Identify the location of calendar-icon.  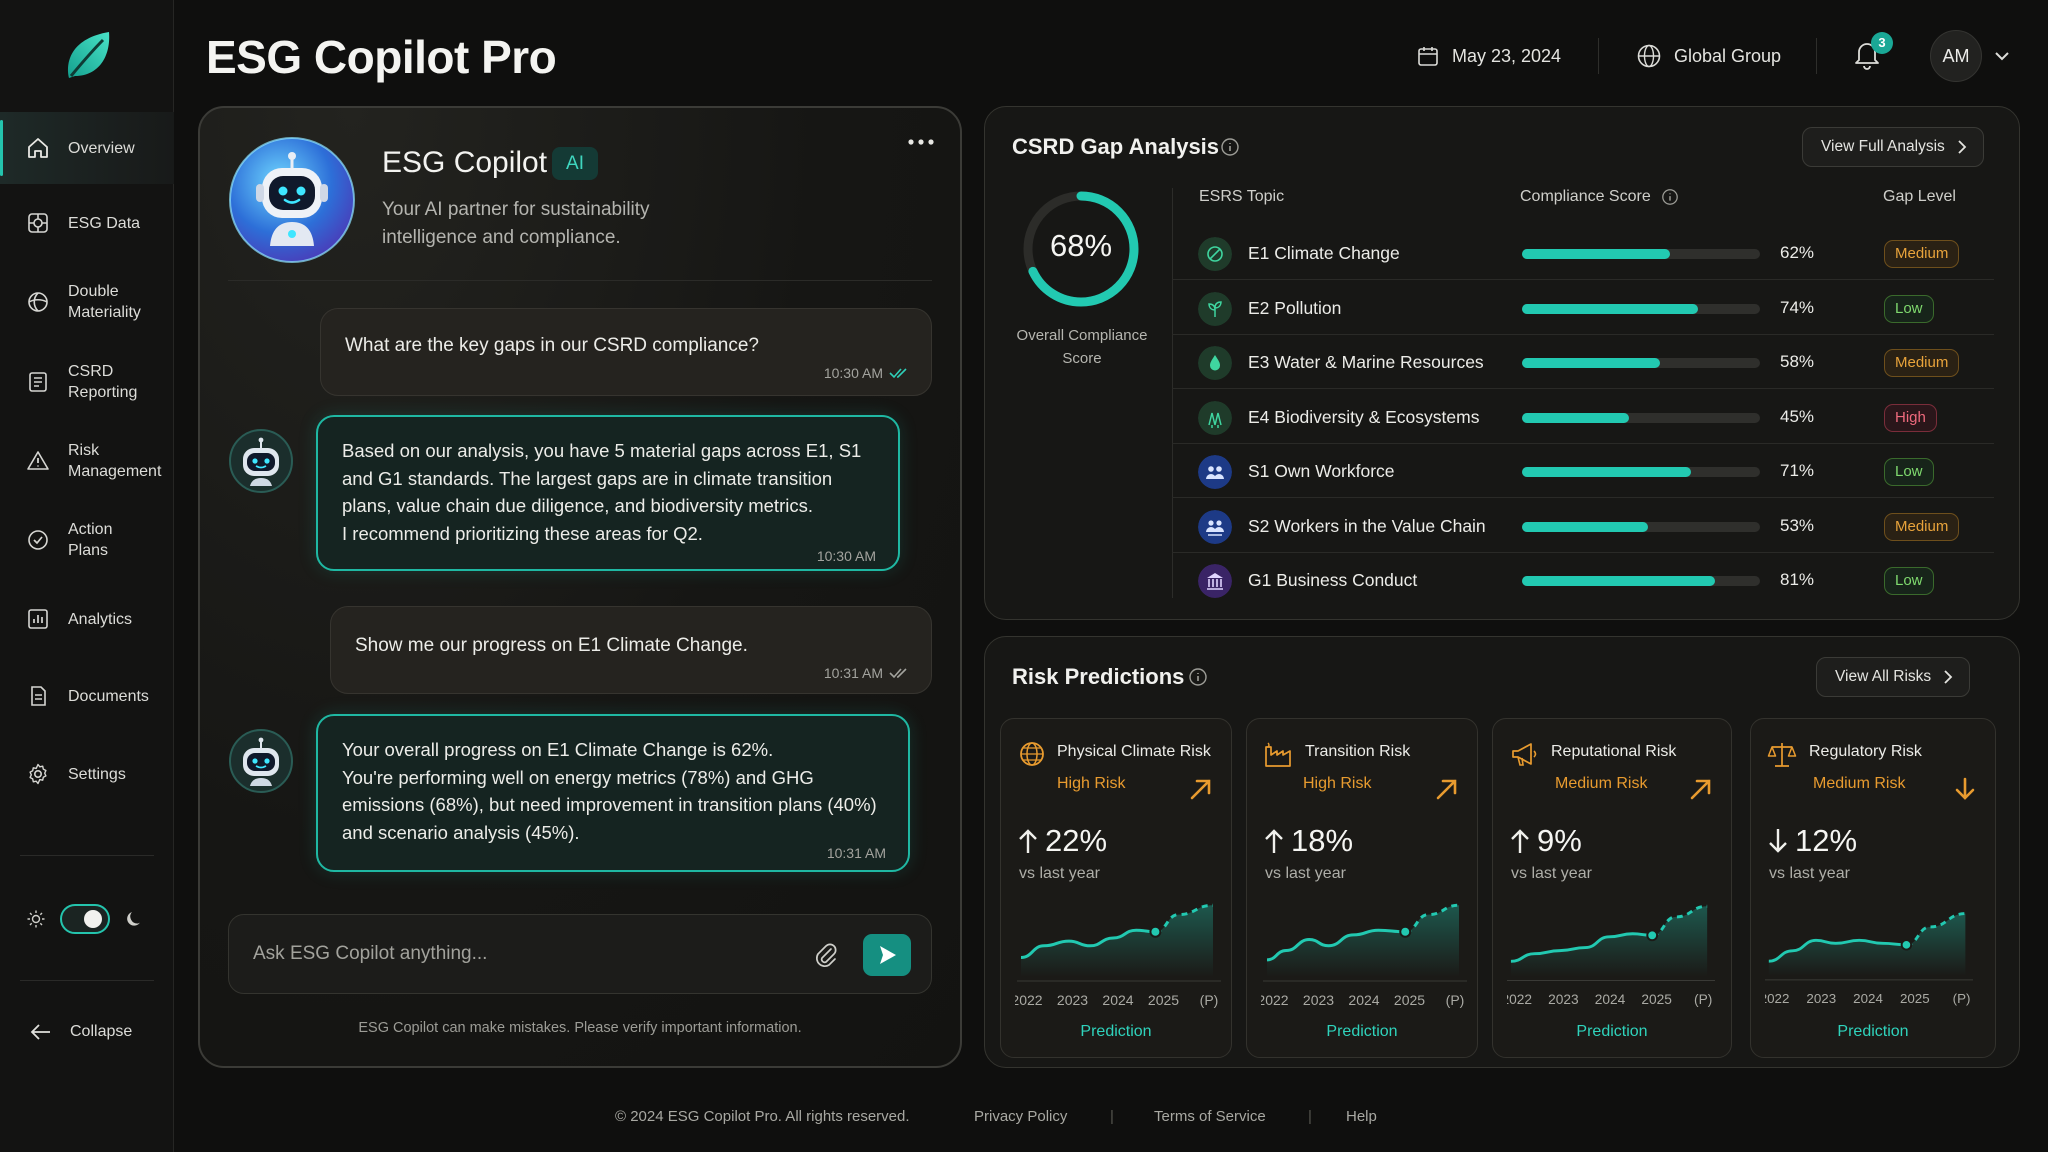
(1428, 56).